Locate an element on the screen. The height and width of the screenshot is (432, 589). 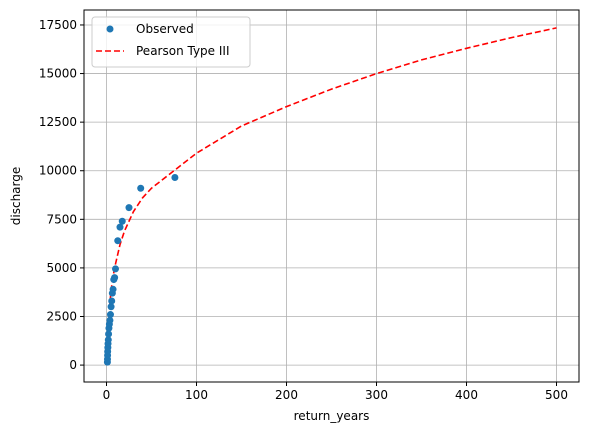
x-tick-label: 0 is located at coordinates (107, 395).